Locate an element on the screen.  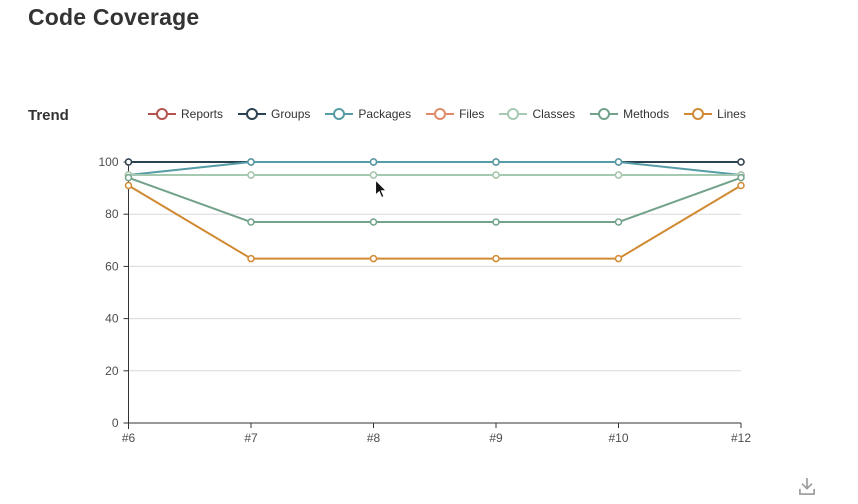
data-point-packages-#9 is located at coordinates (496, 162).